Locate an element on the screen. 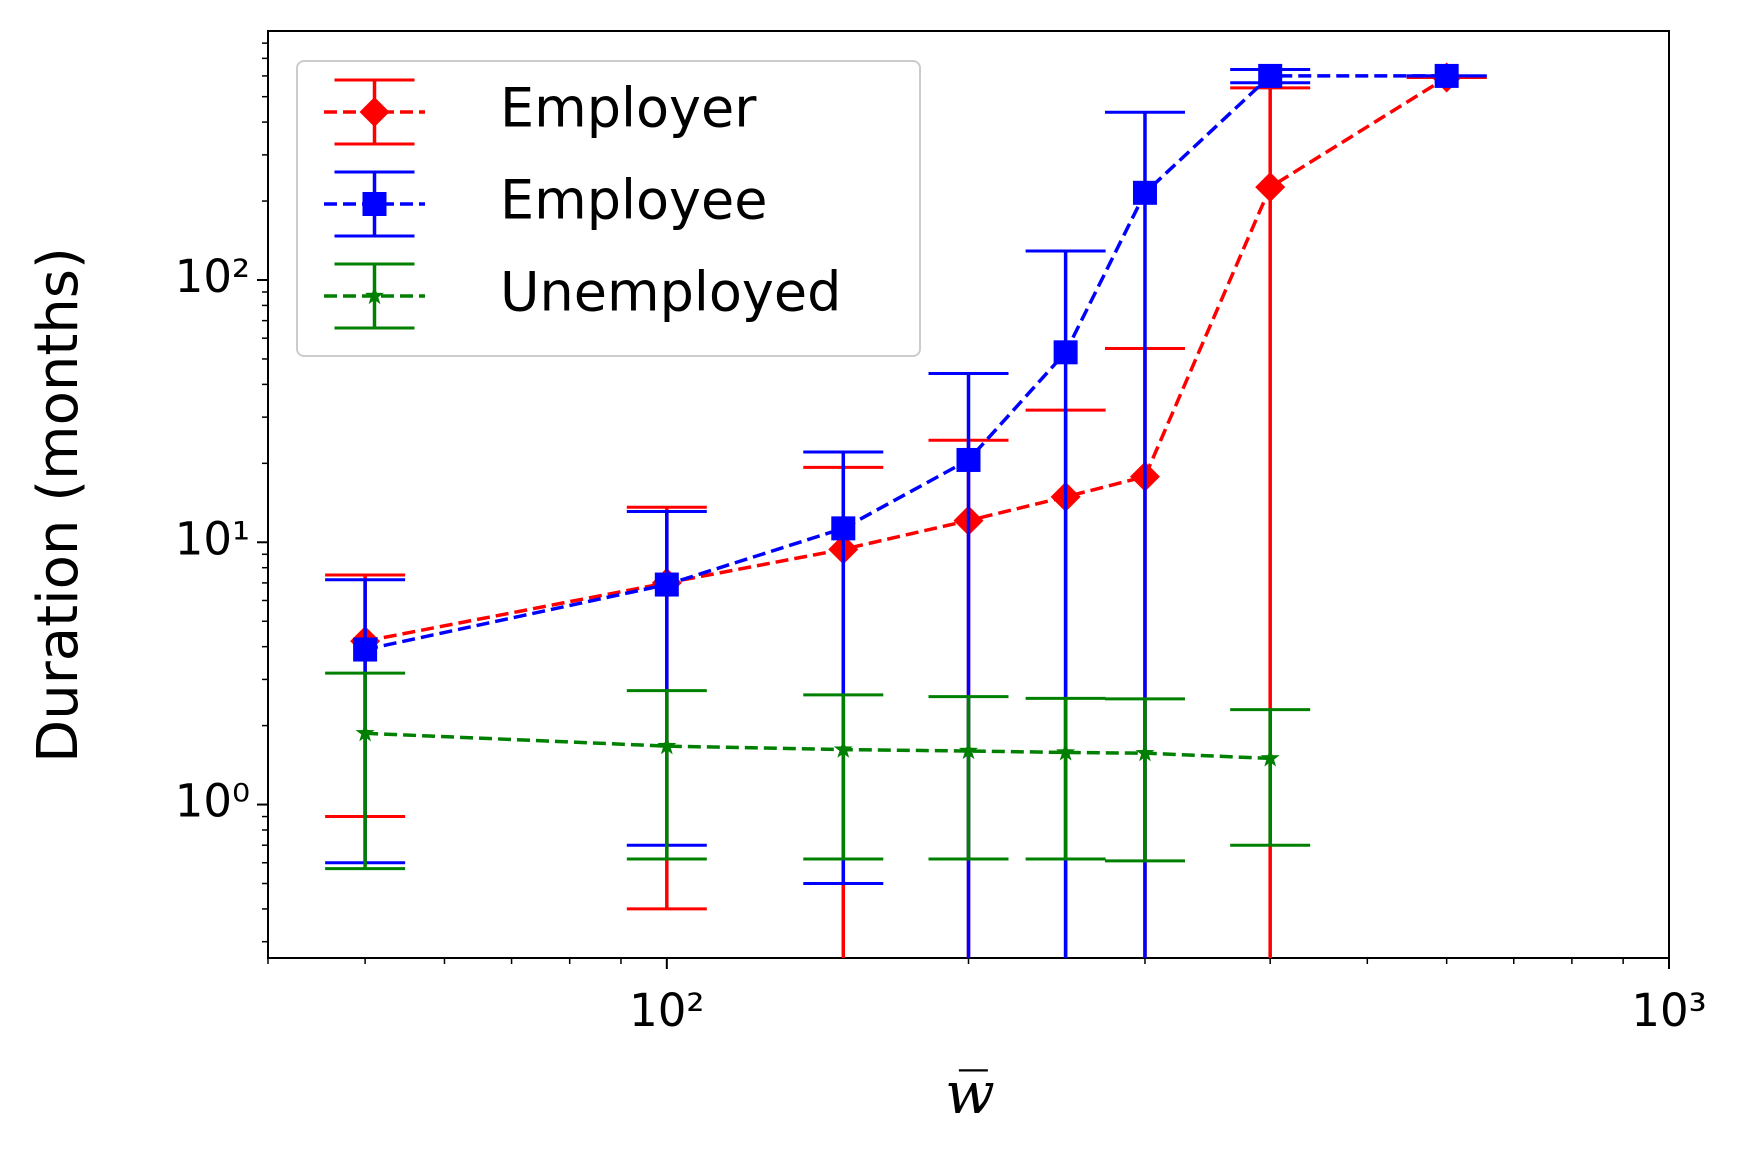  x-axis-label: w̅ is located at coordinates (970, 1093).